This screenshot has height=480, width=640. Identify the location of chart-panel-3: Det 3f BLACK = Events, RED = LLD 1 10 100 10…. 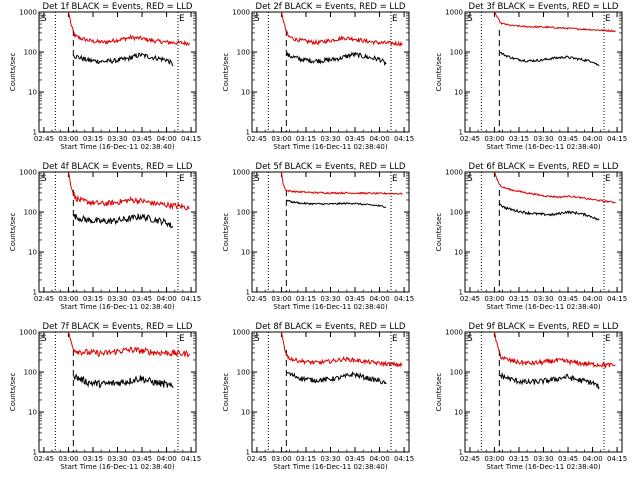
(531, 76).